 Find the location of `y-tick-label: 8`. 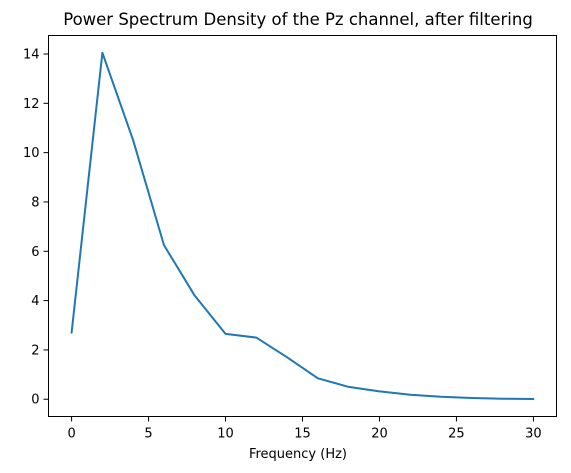

y-tick-label: 8 is located at coordinates (35, 202).